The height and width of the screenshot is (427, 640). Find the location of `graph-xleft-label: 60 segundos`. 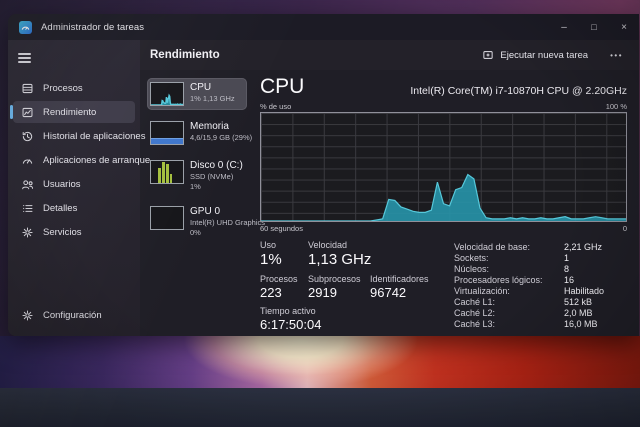

graph-xleft-label: 60 segundos is located at coordinates (281, 228).